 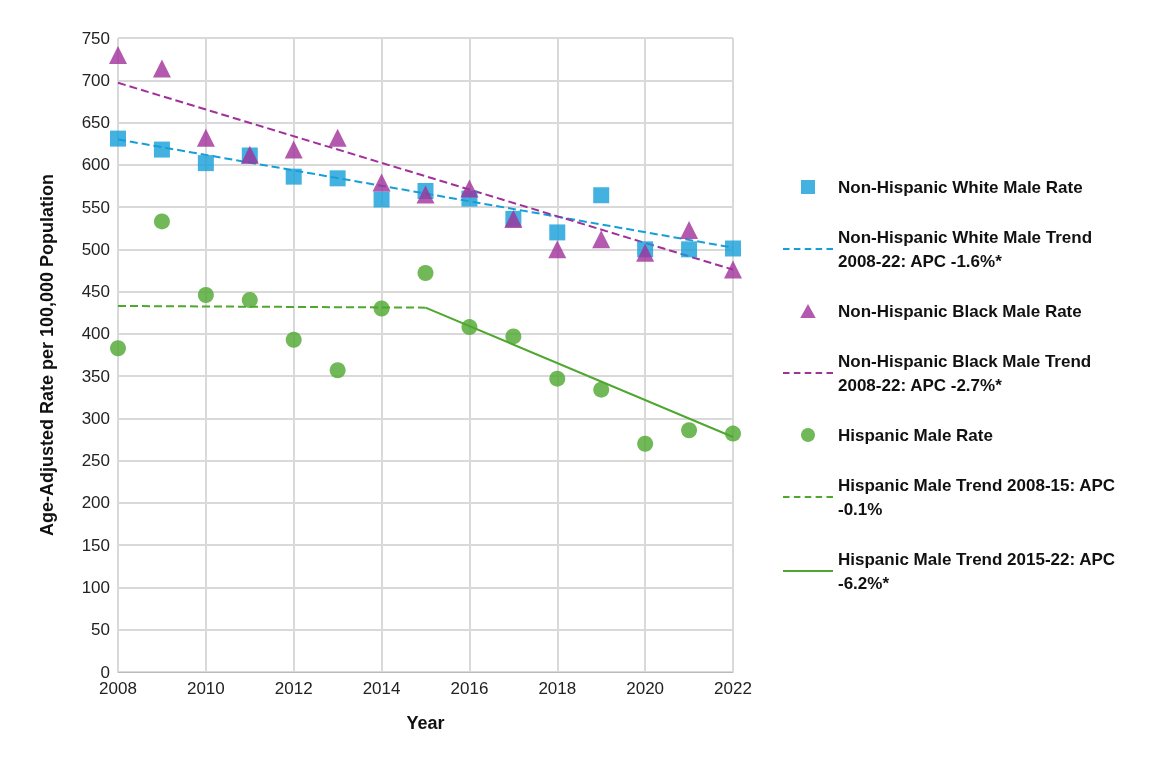 What do you see at coordinates (95, 38) in the screenshot?
I see `y-tick-label: 750` at bounding box center [95, 38].